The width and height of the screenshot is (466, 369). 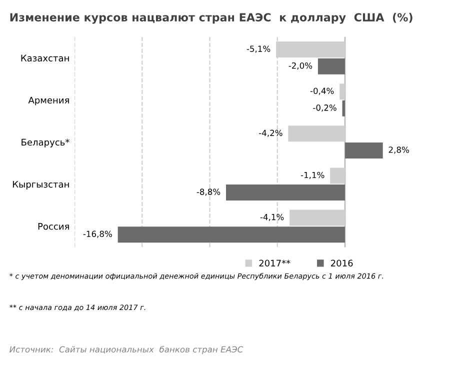 I want to click on data-label: 2,8%, so click(x=398, y=150).